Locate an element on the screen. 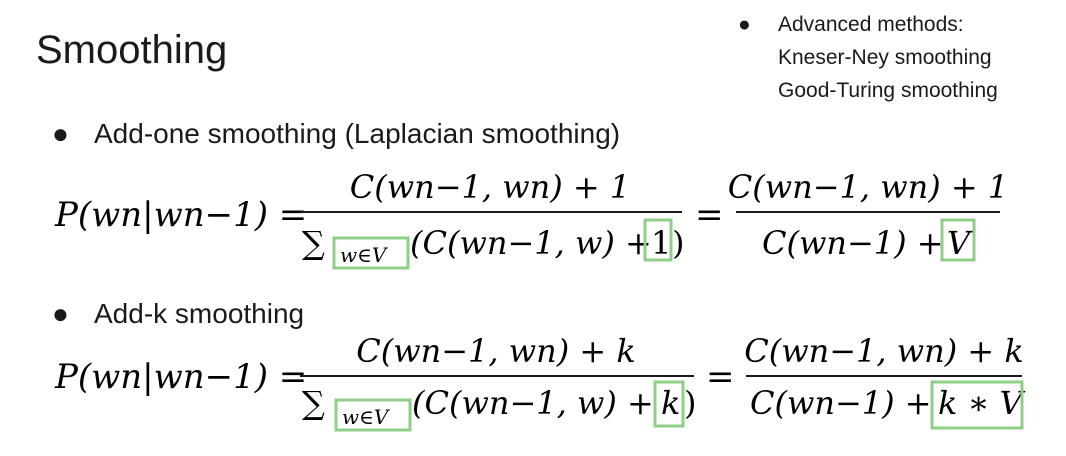 The image size is (1066, 456). k-times-v-highlight is located at coordinates (977, 405).